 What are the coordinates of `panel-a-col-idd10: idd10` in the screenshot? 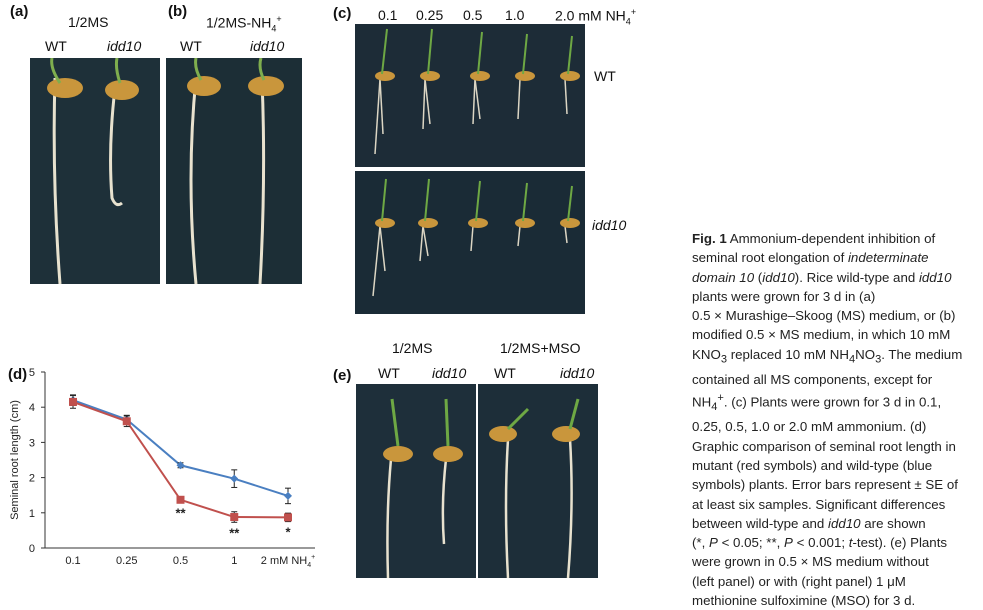 It's located at (124, 46).